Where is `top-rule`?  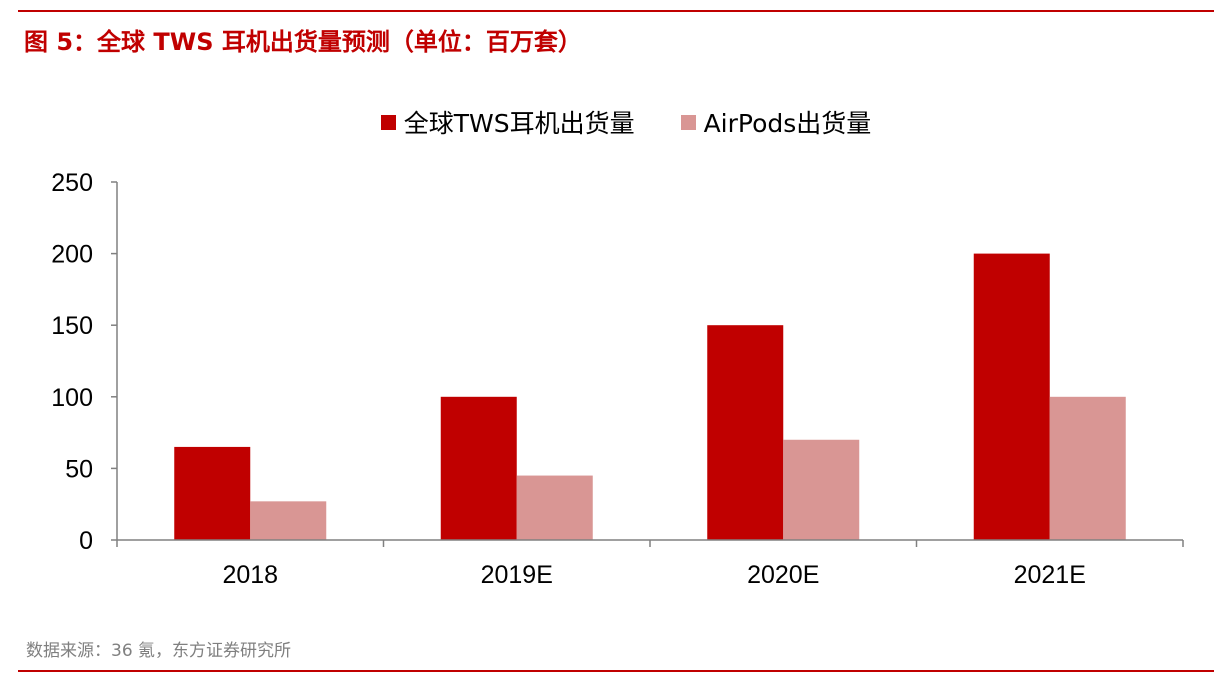 top-rule is located at coordinates (616, 11).